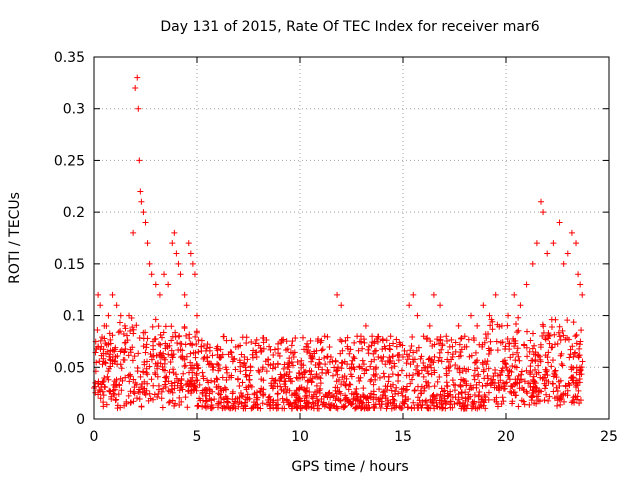 The image size is (640, 480). What do you see at coordinates (609, 437) in the screenshot?
I see `x-tick-label: 25` at bounding box center [609, 437].